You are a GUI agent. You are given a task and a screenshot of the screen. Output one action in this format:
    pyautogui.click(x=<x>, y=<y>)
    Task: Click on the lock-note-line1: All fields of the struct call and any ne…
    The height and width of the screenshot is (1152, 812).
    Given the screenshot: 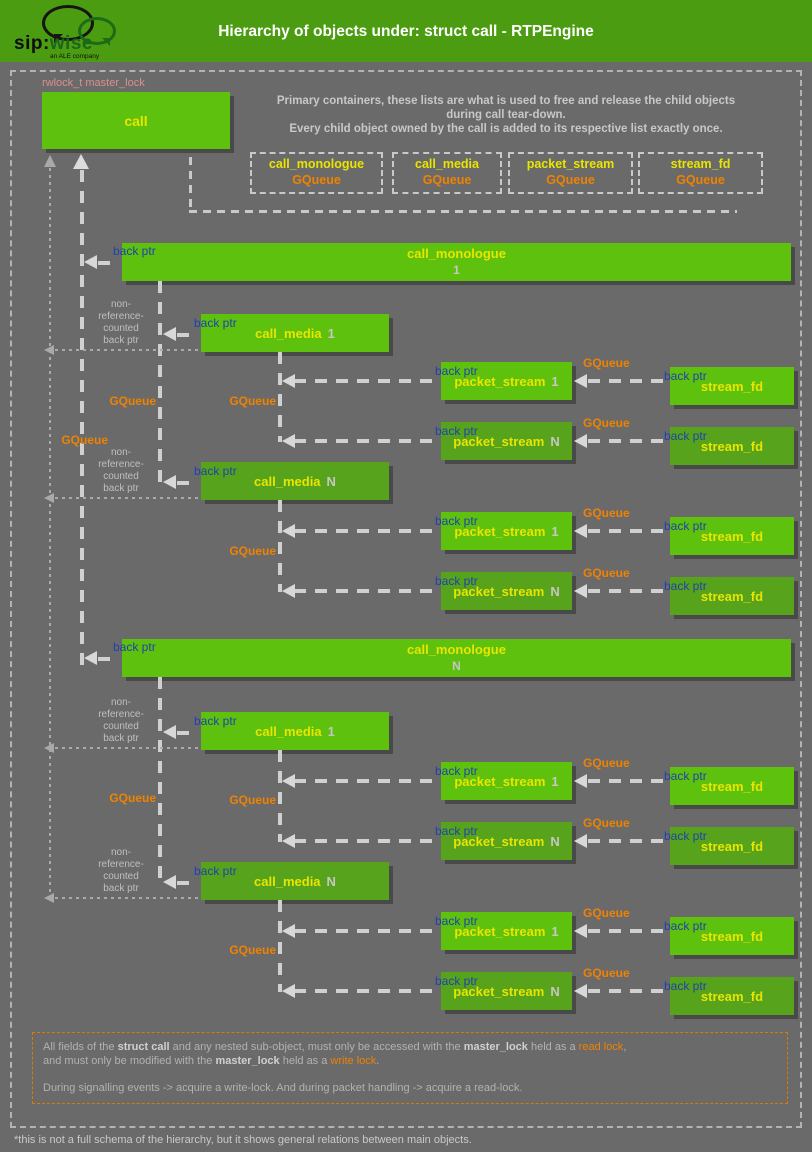 What is the action you would take?
    pyautogui.click(x=410, y=1047)
    